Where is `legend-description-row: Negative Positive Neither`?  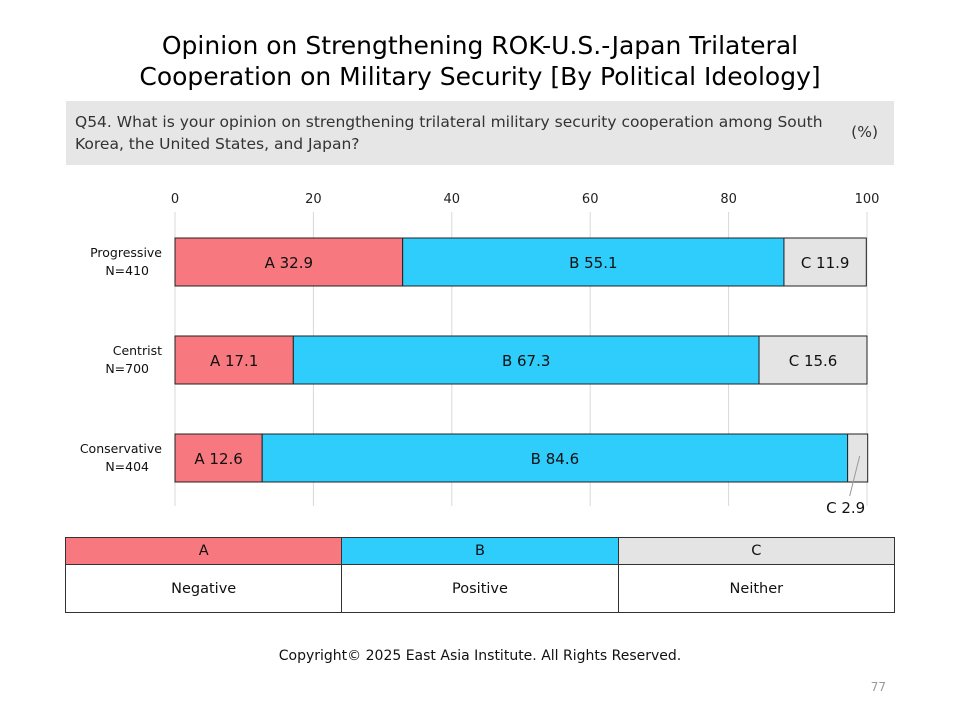 legend-description-row: Negative Positive Neither is located at coordinates (480, 588).